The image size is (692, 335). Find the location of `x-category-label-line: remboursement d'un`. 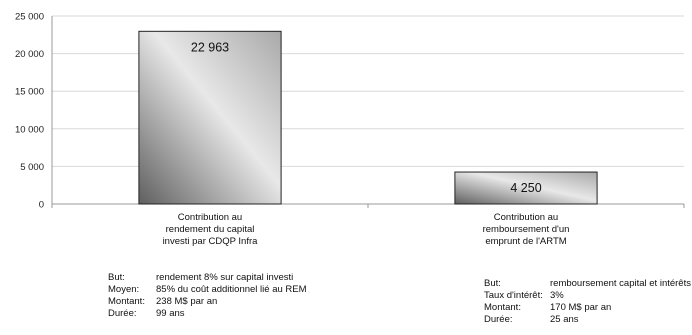

x-category-label-line: remboursement d'un is located at coordinates (526, 229).